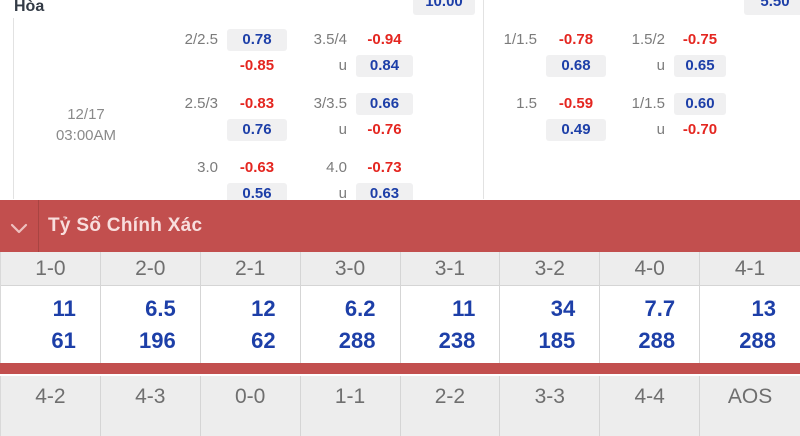 This screenshot has height=436, width=800. Describe the element at coordinates (450, 269) in the screenshot. I see `score-header: 3-1` at that location.